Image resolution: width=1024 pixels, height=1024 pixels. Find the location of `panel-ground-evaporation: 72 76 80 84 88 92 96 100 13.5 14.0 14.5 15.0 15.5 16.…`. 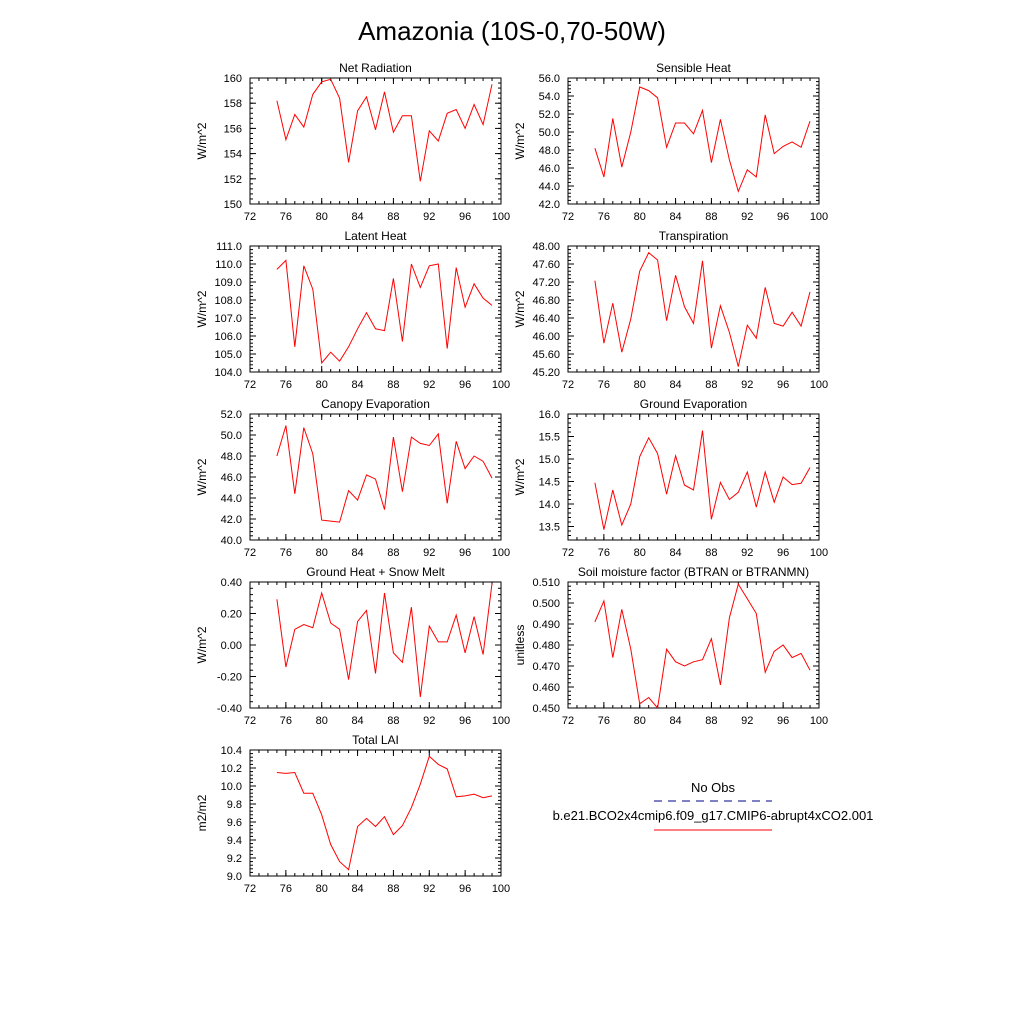

panel-ground-evaporation: 72 76 80 84 88 92 96 100 13.5 14.0 14.5 15.0 15.5 16.… is located at coordinates (670, 478).